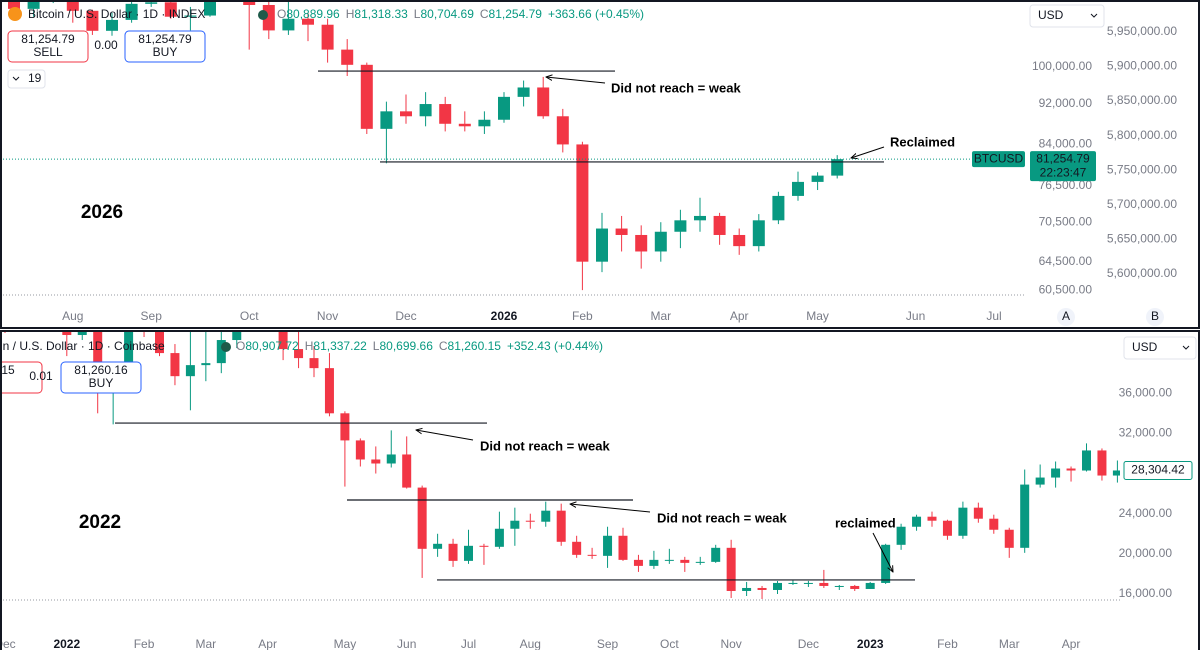 The image size is (1200, 650). What do you see at coordinates (1051, 15) in the screenshot?
I see `currency: USD` at bounding box center [1051, 15].